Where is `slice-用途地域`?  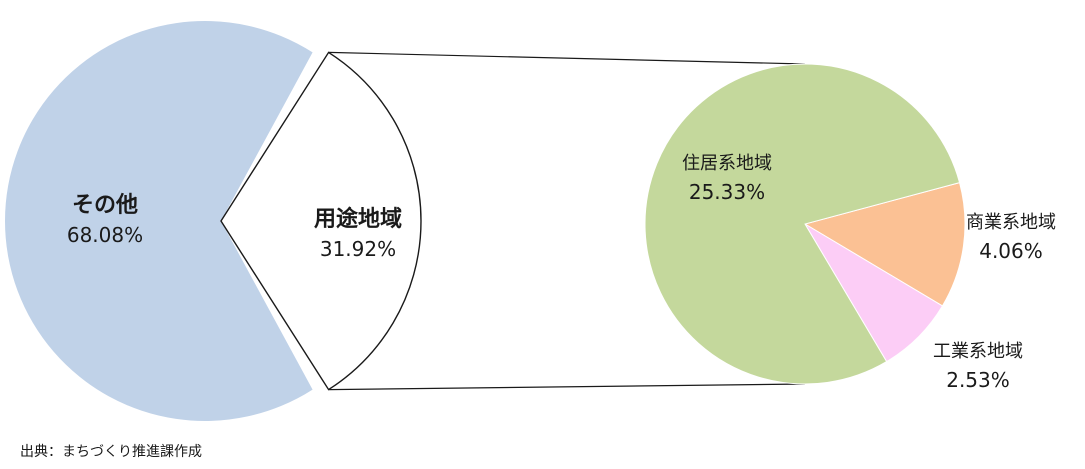
slice-用途地域 is located at coordinates (321, 221).